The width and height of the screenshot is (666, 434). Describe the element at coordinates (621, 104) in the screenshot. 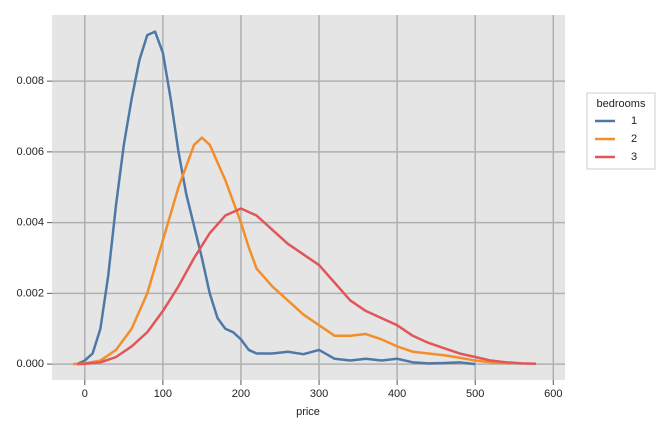

I see `legend-title: bedrooms` at that location.